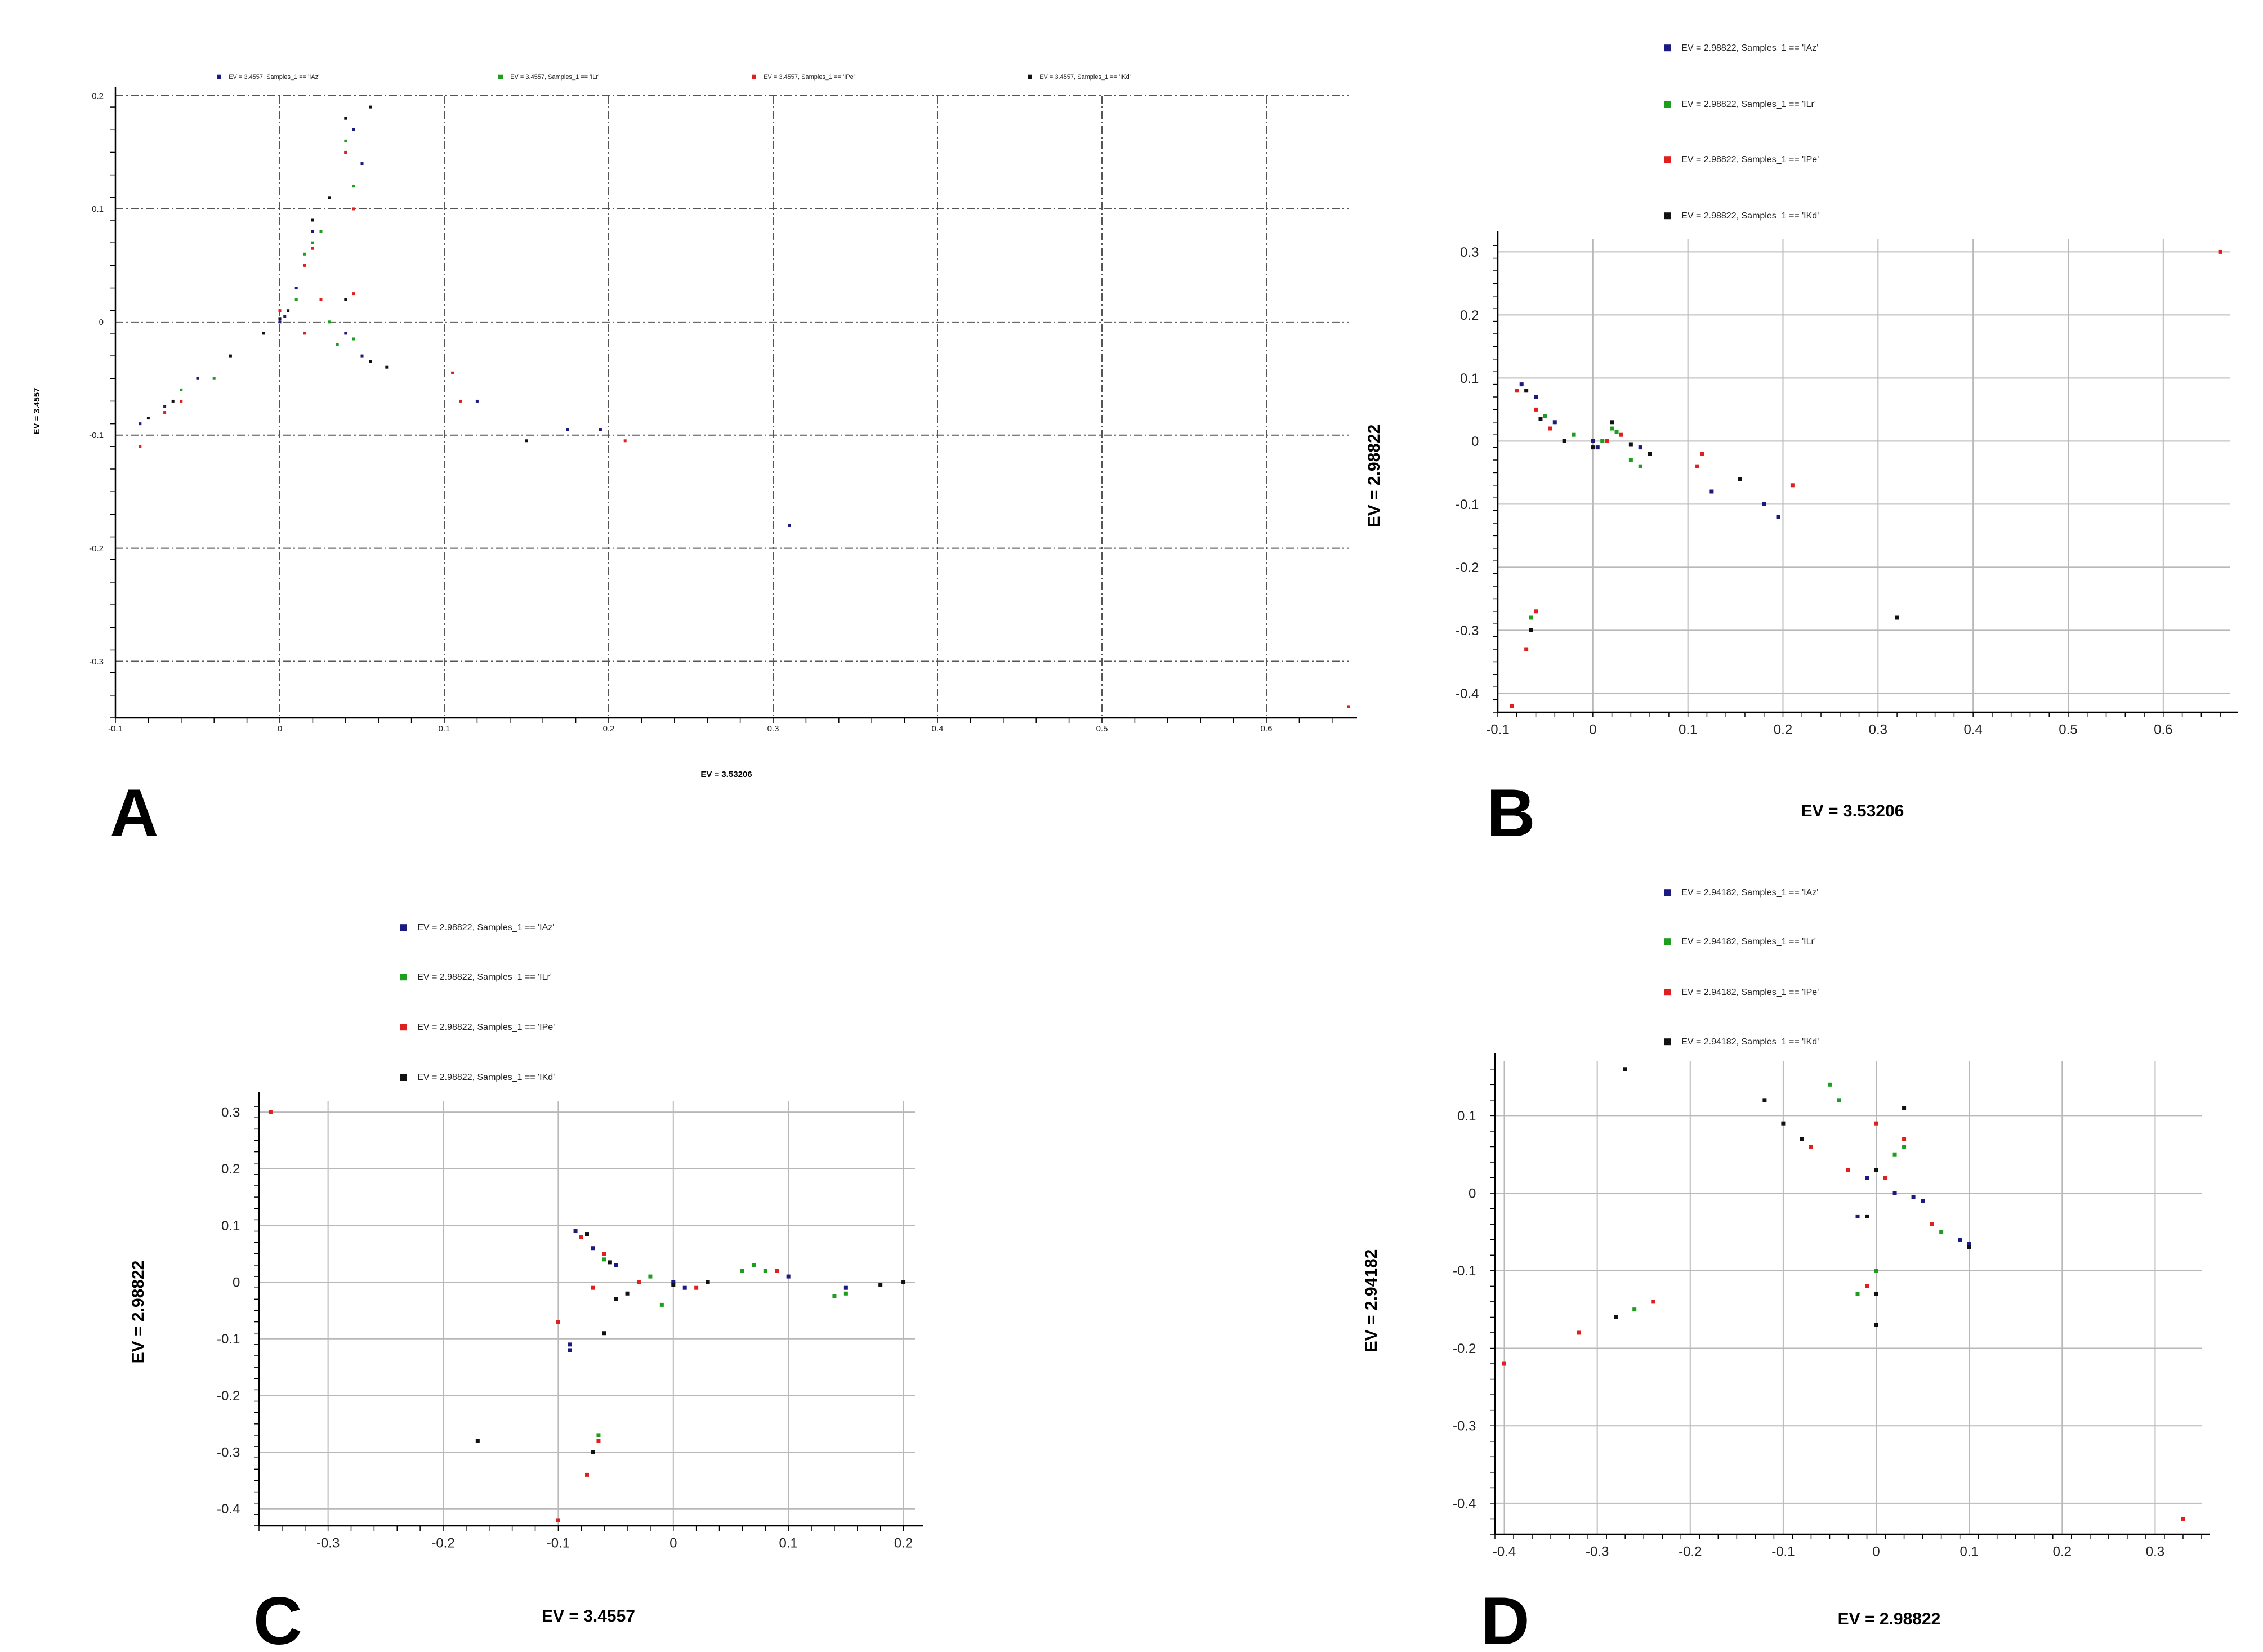 The width and height of the screenshot is (2263, 1652). What do you see at coordinates (274, 78) in the screenshot?
I see `legend-entry-label: EV = 3.4557, Samples_1 == 'IAz'` at bounding box center [274, 78].